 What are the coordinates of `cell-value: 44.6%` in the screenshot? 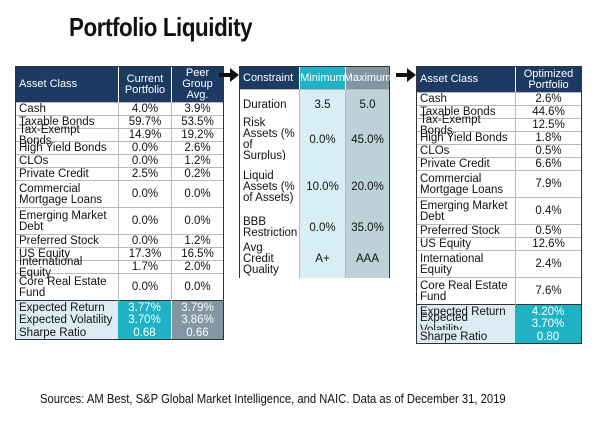 It's located at (548, 112).